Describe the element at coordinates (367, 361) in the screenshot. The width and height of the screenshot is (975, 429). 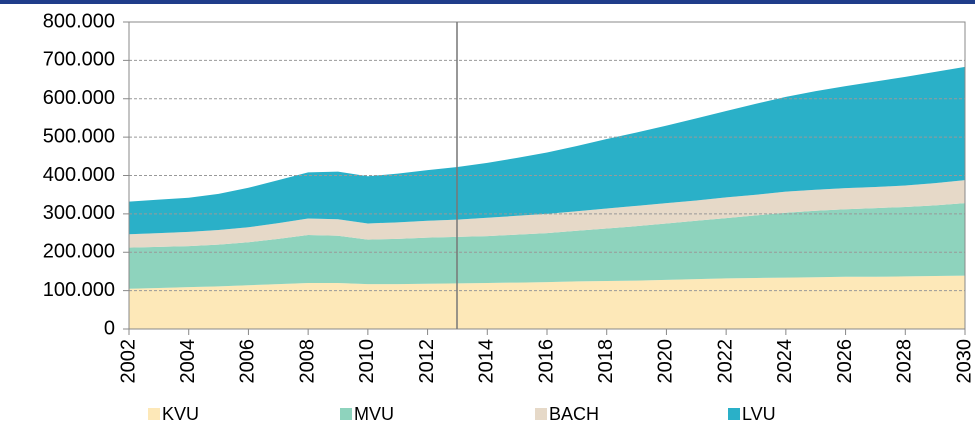
I see `x-tick-label: 2010` at that location.